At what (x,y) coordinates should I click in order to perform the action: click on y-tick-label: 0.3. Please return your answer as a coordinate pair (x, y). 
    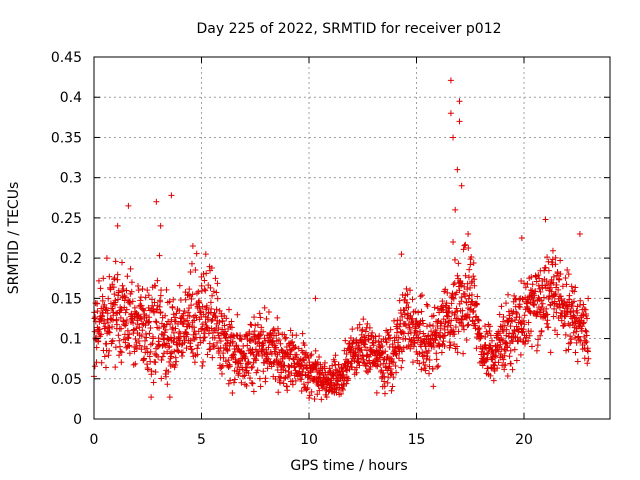
    Looking at the image, I should click on (71, 179).